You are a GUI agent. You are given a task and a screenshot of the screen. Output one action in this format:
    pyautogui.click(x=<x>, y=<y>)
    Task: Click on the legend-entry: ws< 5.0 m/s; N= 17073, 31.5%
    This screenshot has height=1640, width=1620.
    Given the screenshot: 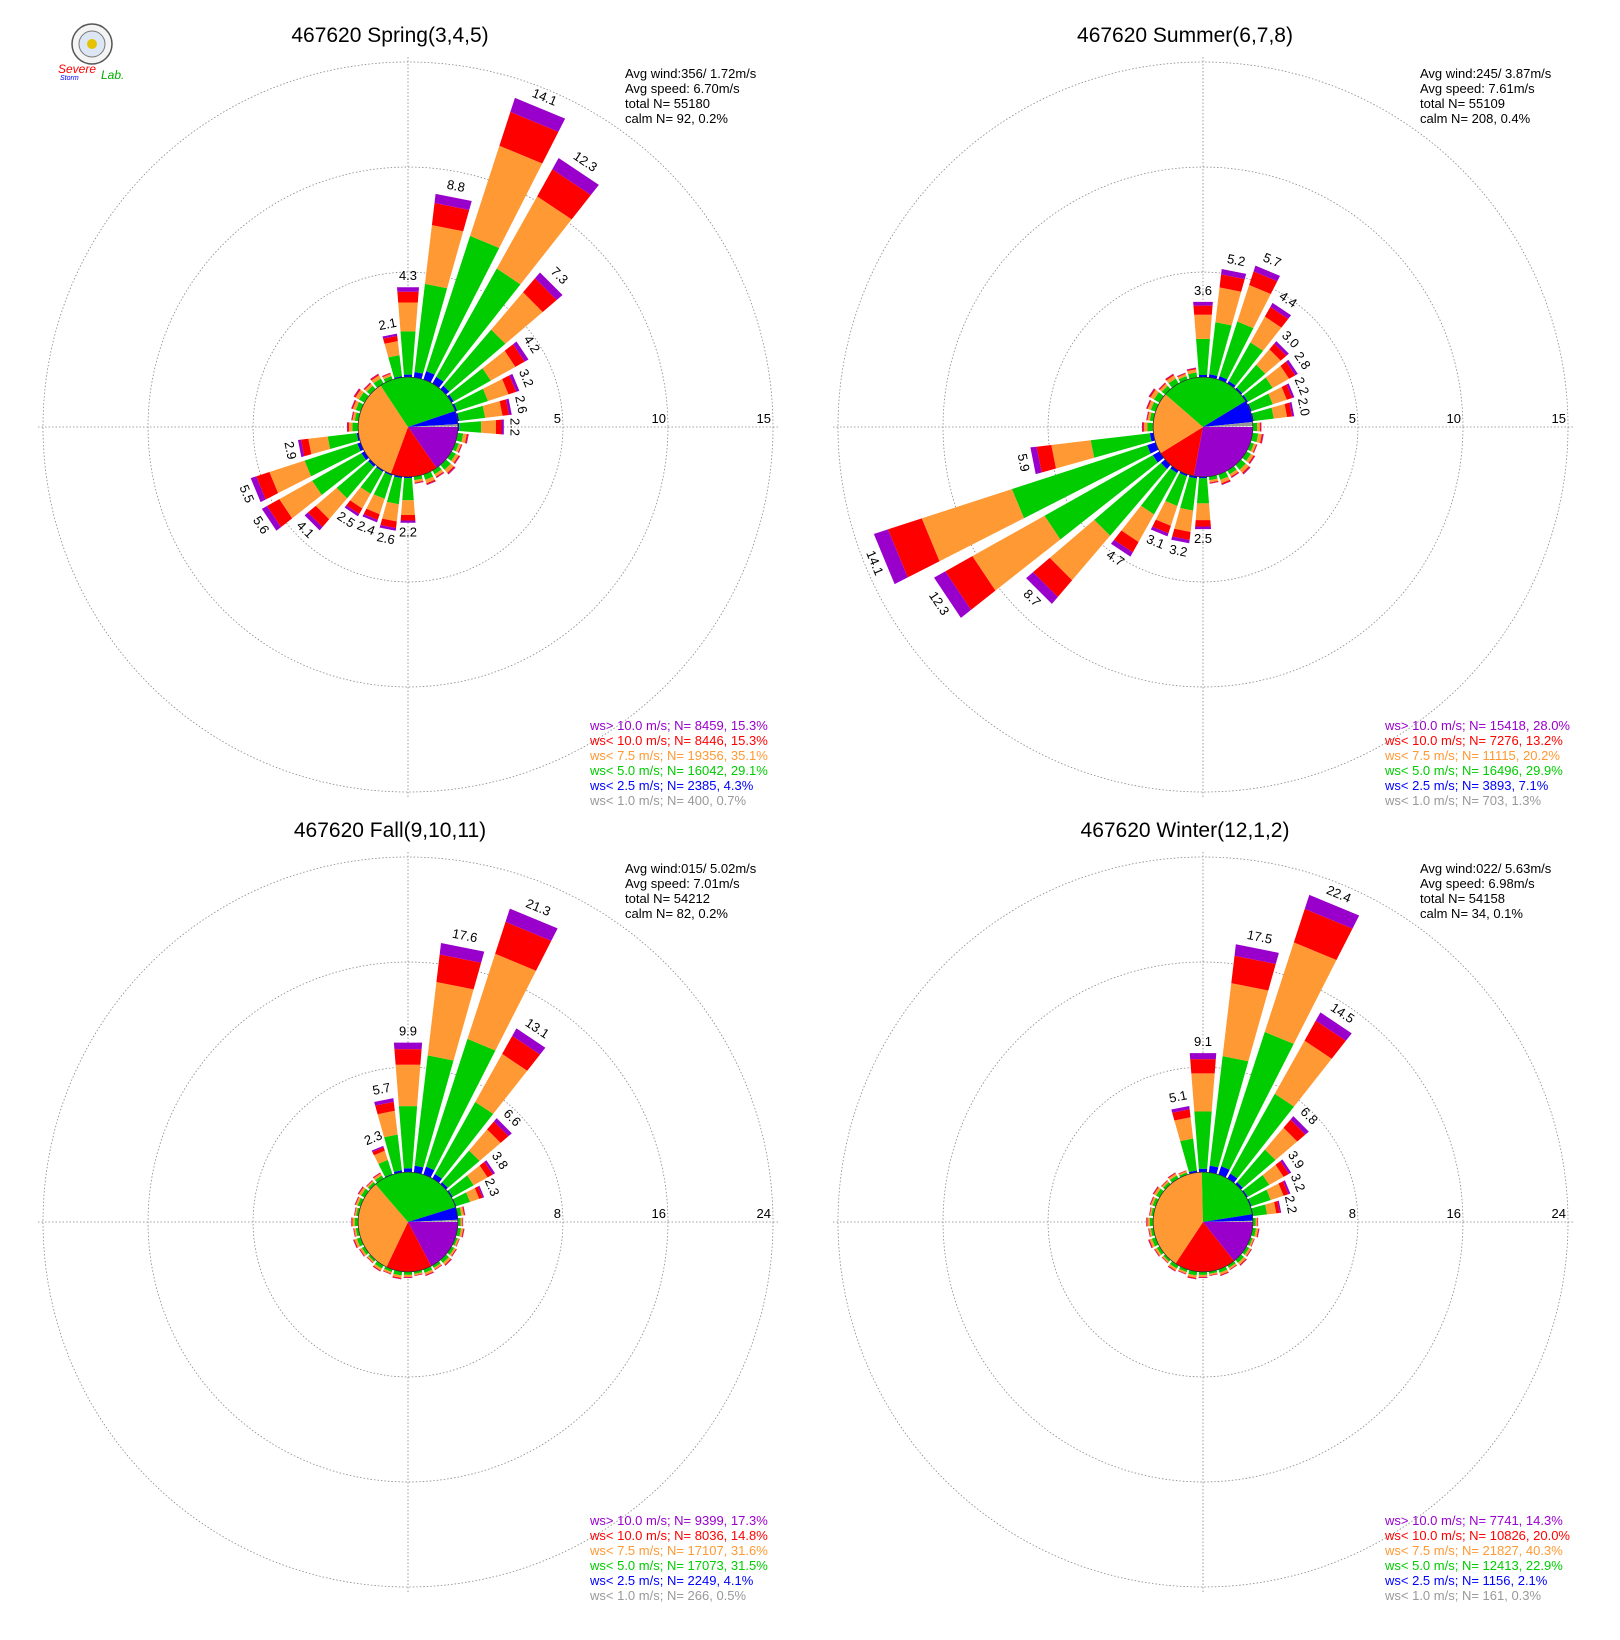 What is the action you would take?
    pyautogui.click(x=678, y=1565)
    